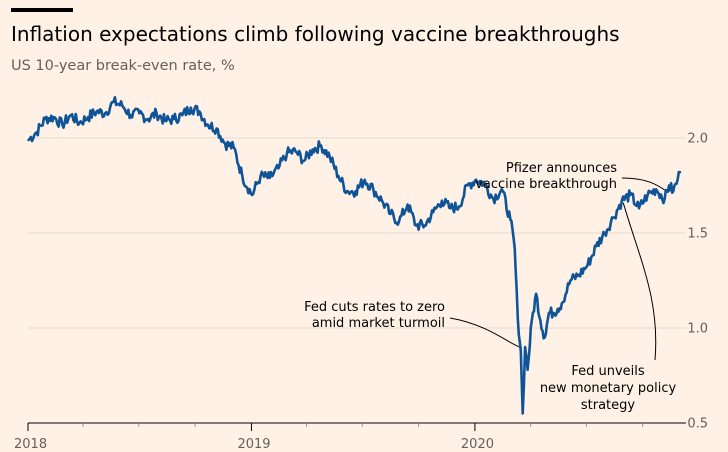 The width and height of the screenshot is (728, 452). Describe the element at coordinates (608, 371) in the screenshot. I see `annotation-text: Fed unveils` at that location.